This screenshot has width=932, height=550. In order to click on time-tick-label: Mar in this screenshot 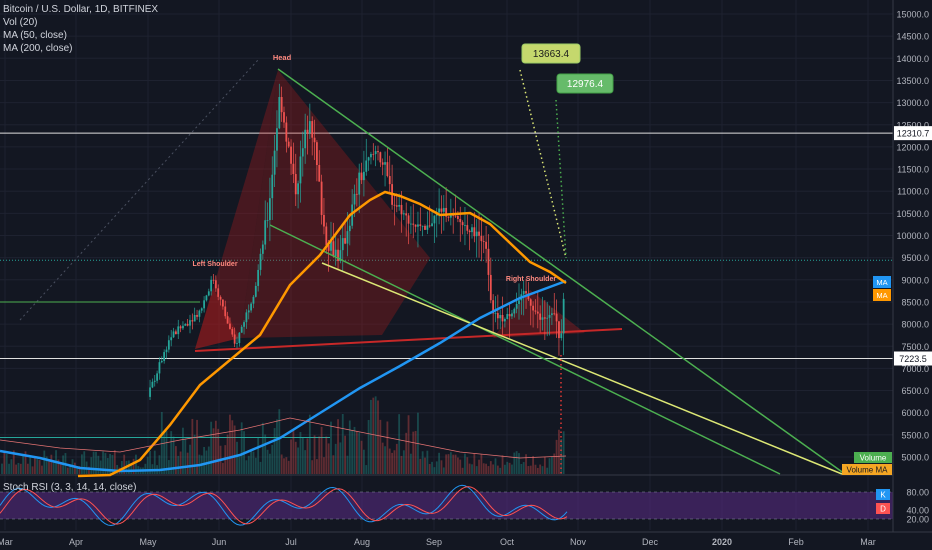, I will do `click(6, 542)`.